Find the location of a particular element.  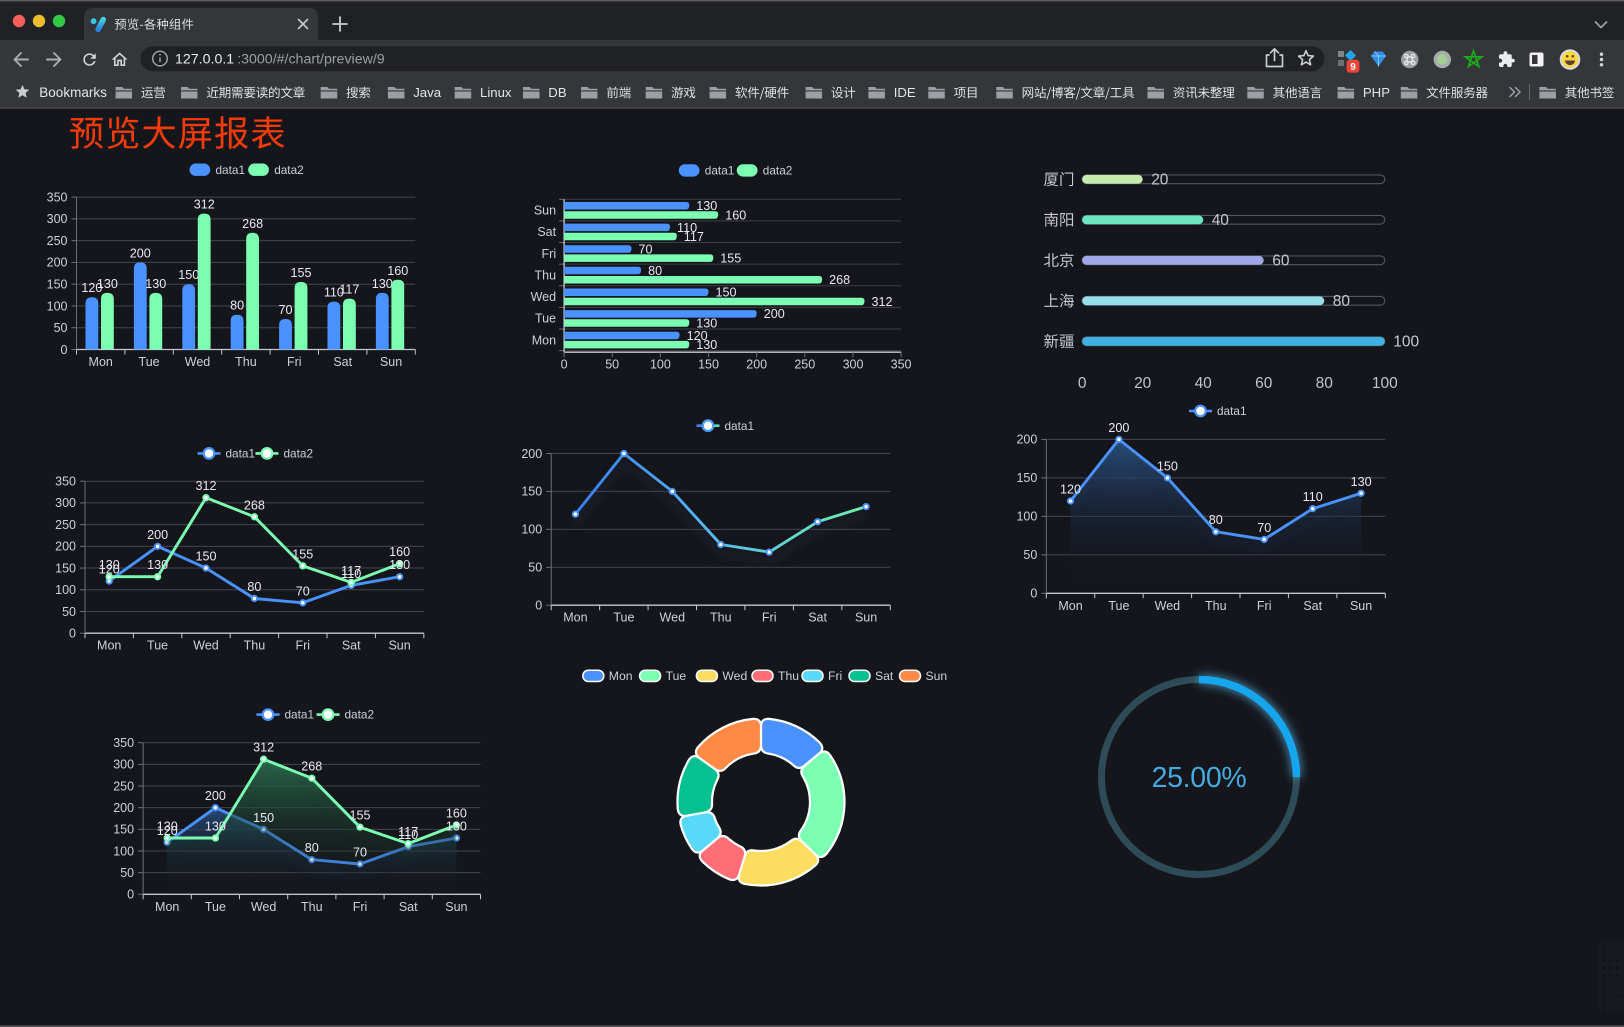

svg-text: :3000/#/chart/preview/9 is located at coordinates (311, 59).